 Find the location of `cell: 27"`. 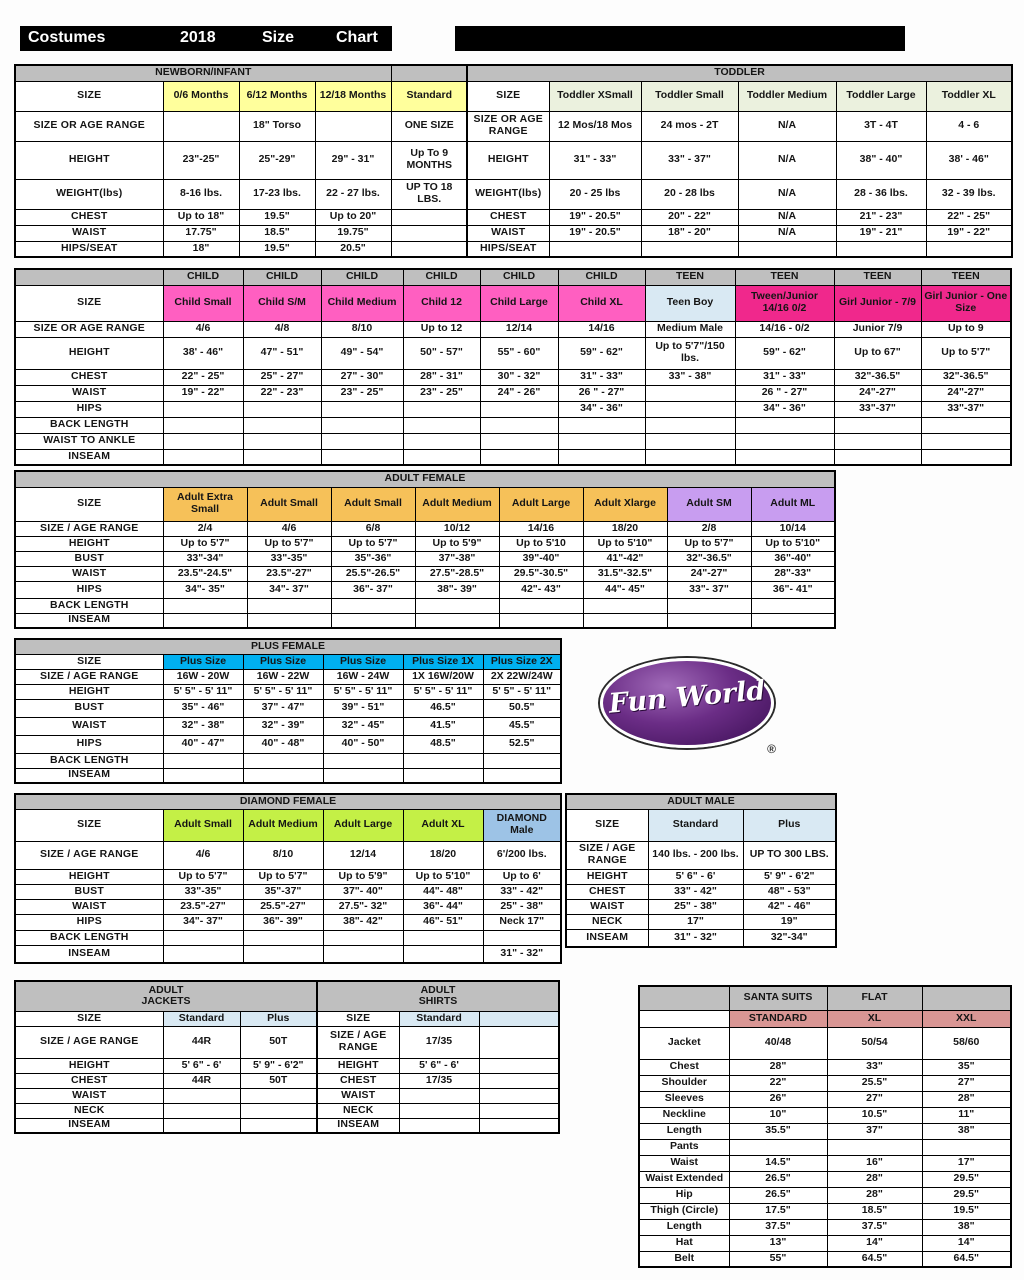

cell: 27" is located at coordinates (874, 1099).